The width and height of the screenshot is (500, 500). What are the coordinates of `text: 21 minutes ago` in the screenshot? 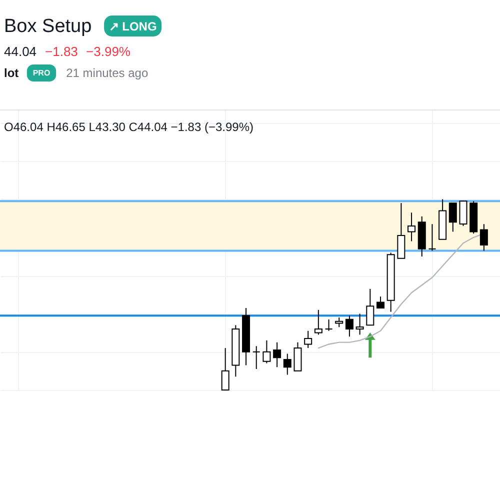 It's located at (107, 73).